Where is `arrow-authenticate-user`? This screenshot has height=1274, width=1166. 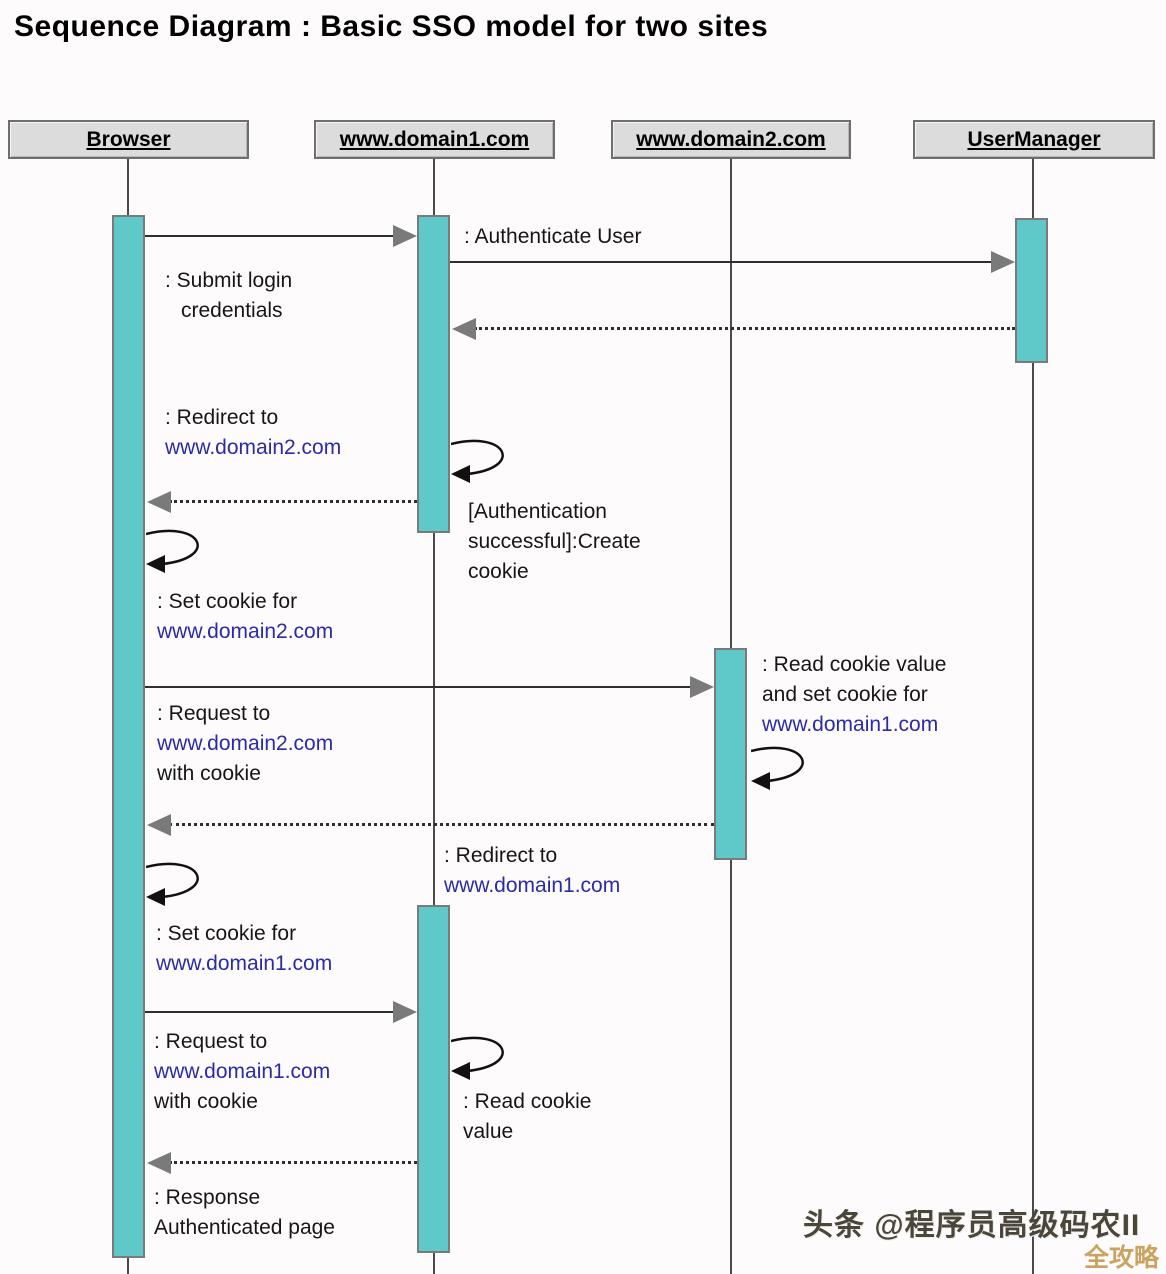
arrow-authenticate-user is located at coordinates (720, 262).